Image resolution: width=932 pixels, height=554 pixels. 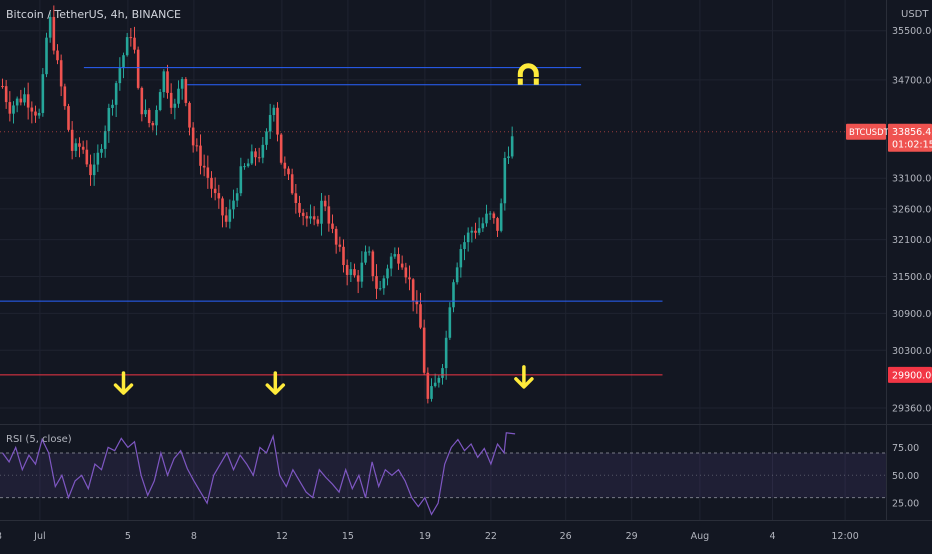 I want to click on time-tick-label: Aug, so click(x=700, y=536).